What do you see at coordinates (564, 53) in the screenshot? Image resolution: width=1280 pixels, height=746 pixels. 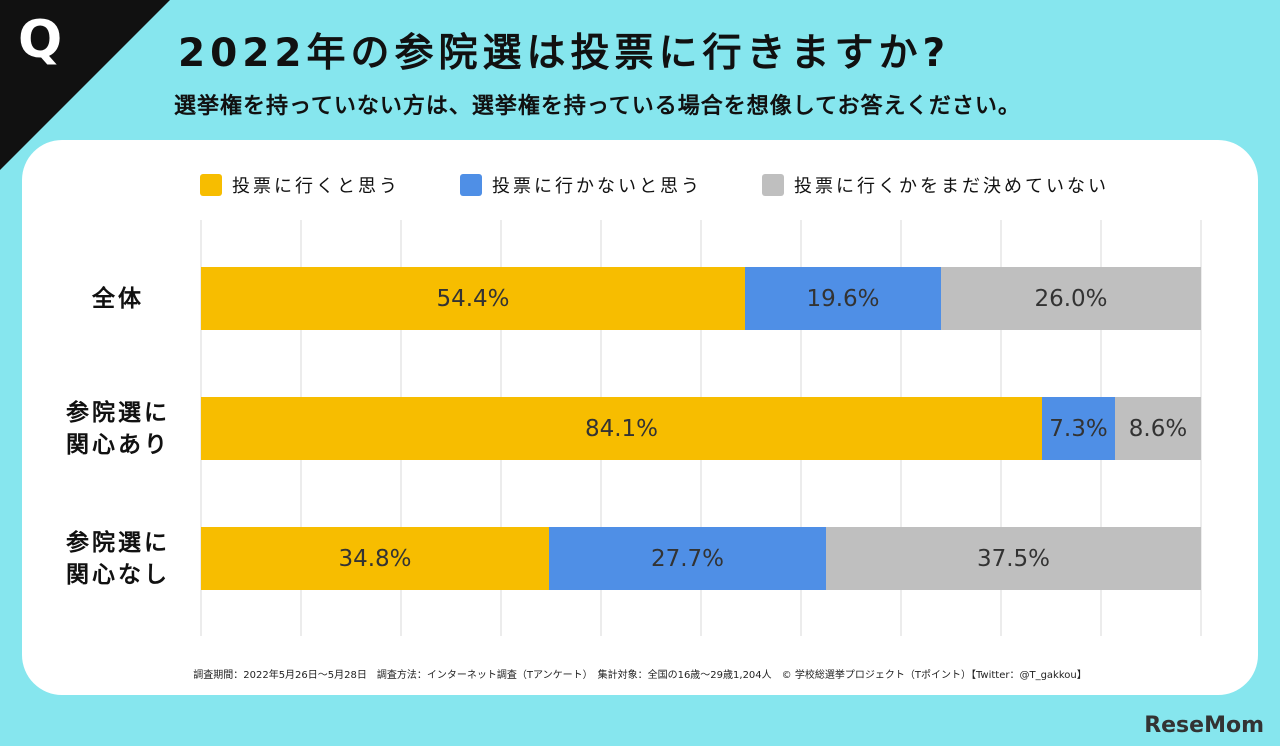 I see `chart-title: 2022年の参院選は投票に行きますか?` at bounding box center [564, 53].